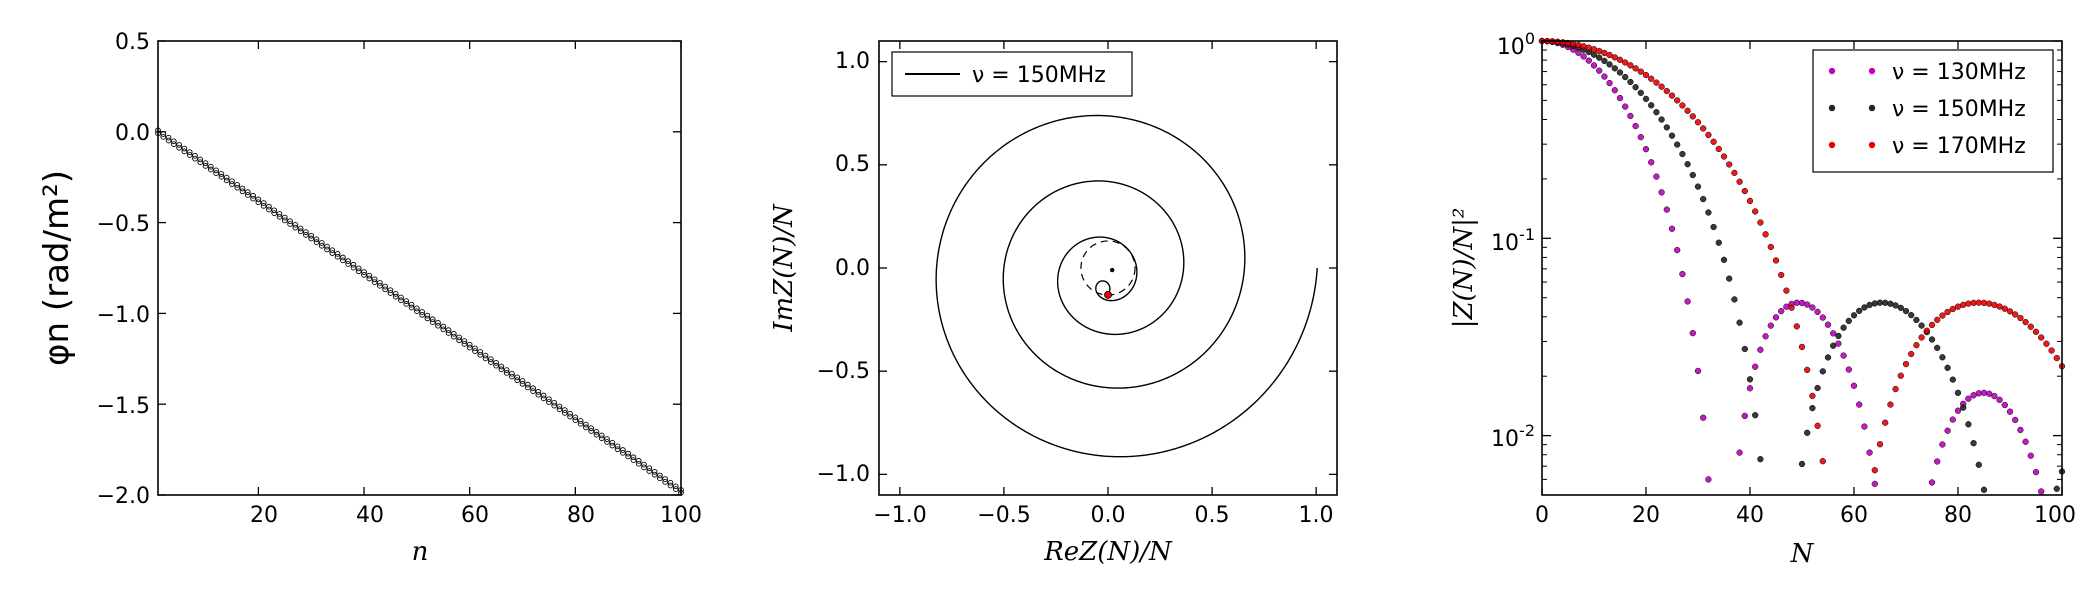 Image resolution: width=2100 pixels, height=600 pixels. I want to click on spiral-ytick-label: 0.0, so click(852, 268).